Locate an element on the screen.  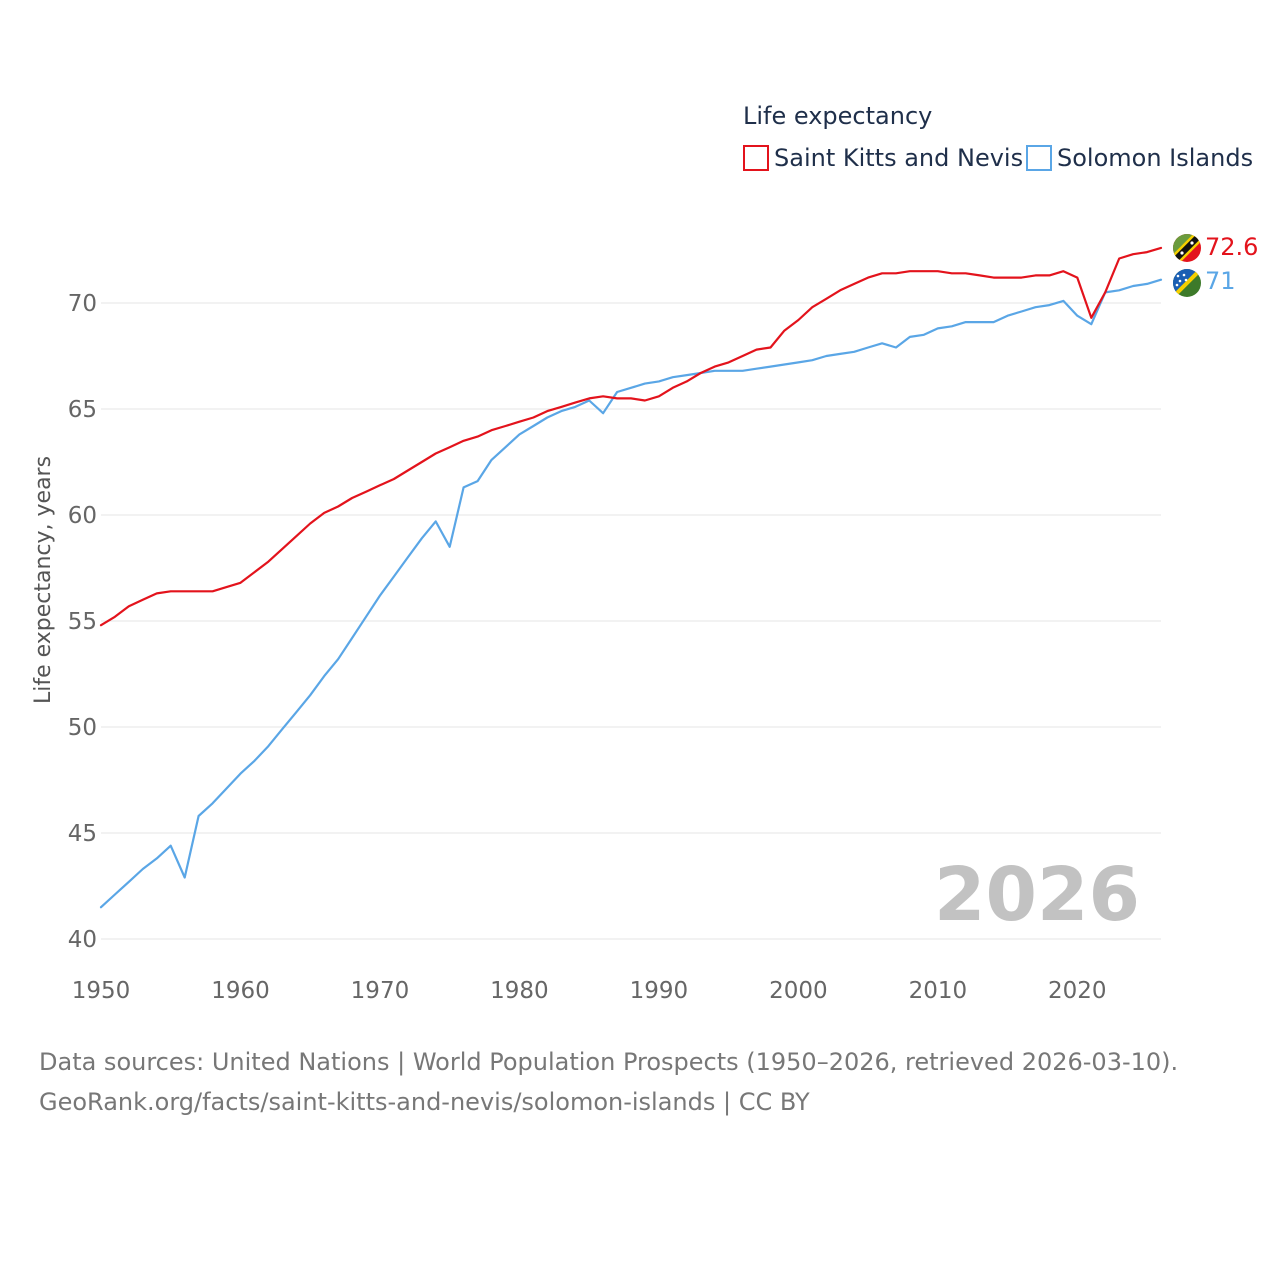
x-tick-label: 2000 is located at coordinates (798, 991).